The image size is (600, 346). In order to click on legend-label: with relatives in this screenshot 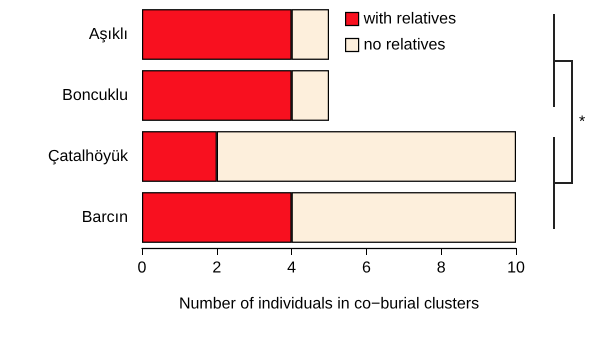, I will do `click(409, 19)`.